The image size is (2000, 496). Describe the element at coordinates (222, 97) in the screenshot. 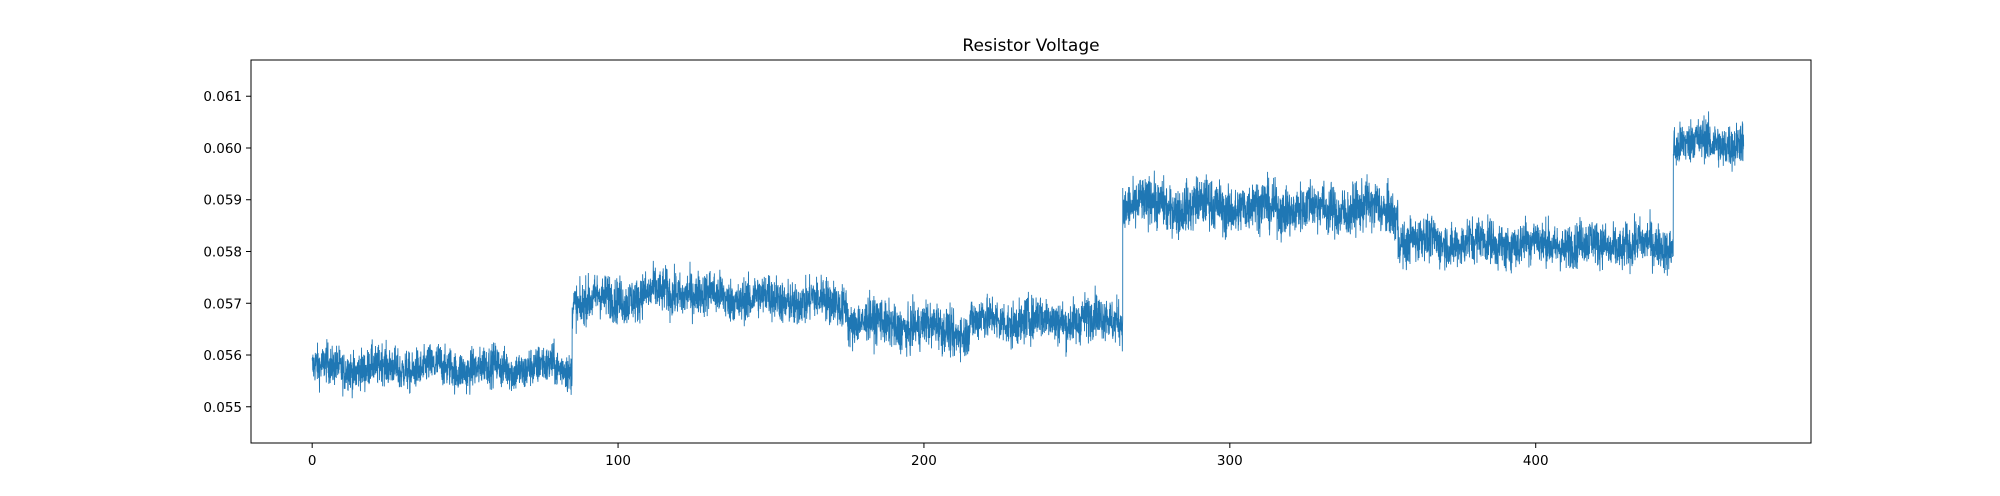

I see `y-tick-label: 0.061` at that location.